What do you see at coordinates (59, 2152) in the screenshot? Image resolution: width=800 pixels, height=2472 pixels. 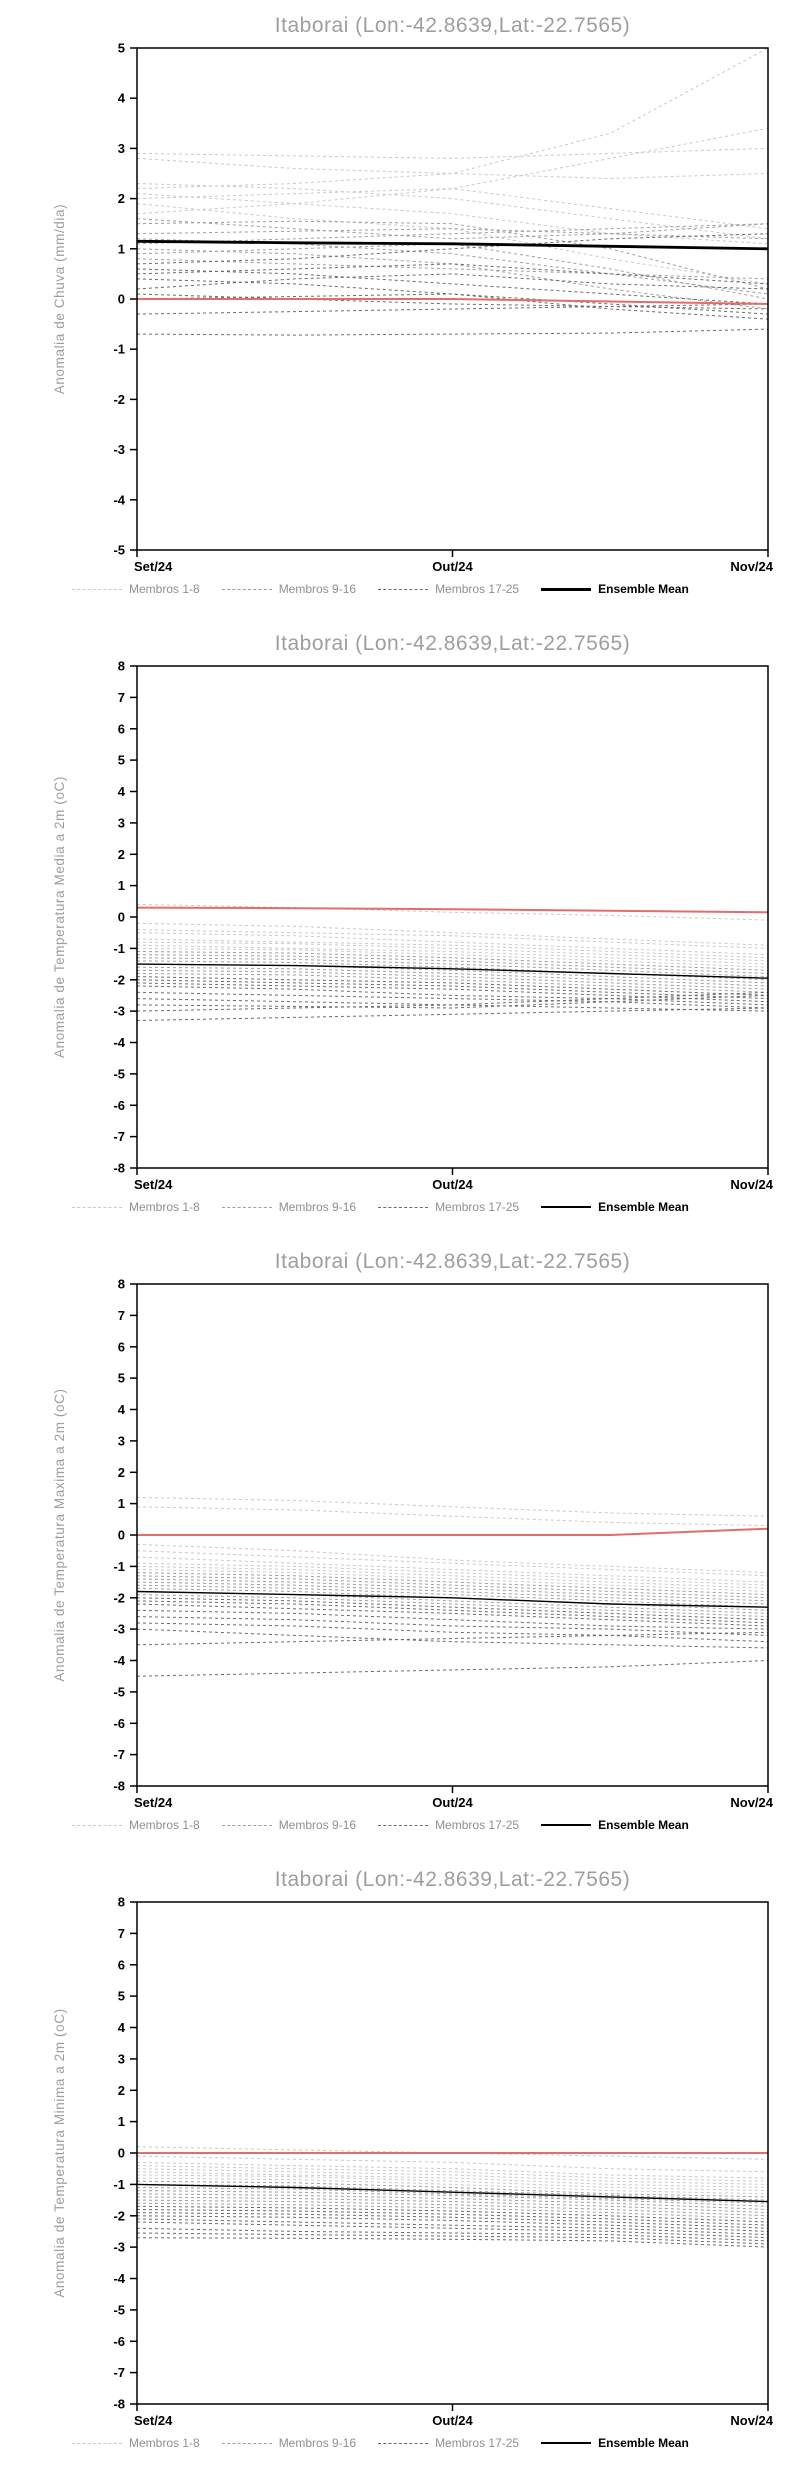 I see `y-axis-label: Anomalia de Temperatura Minima a 2m (oC)` at bounding box center [59, 2152].